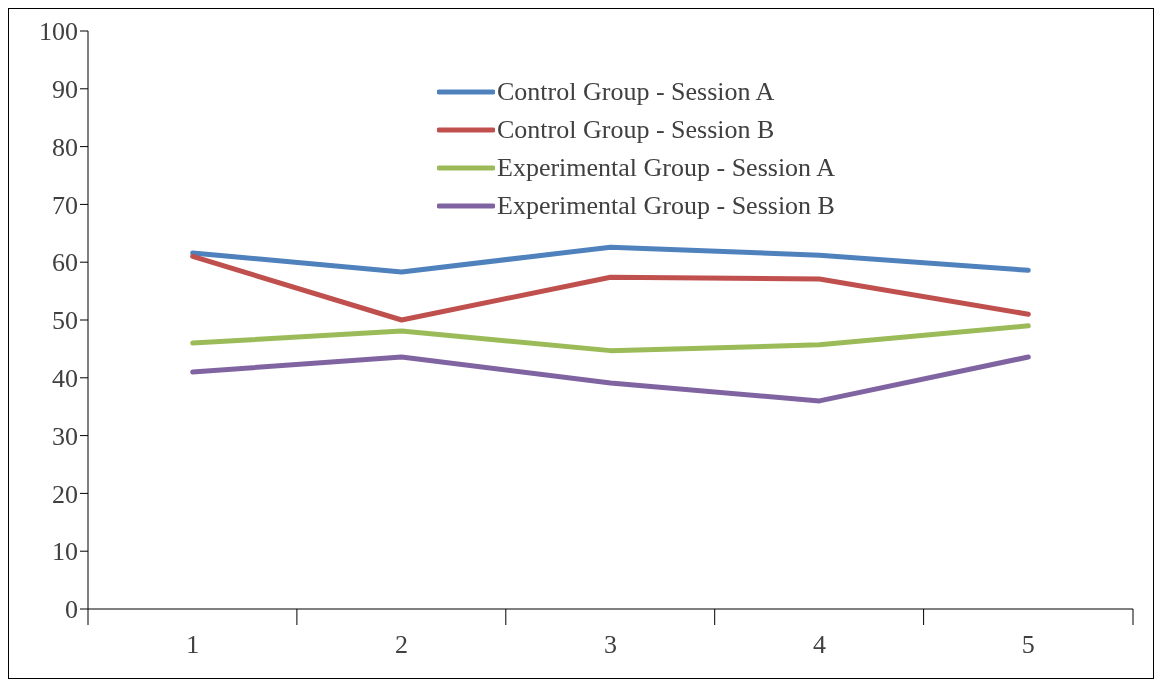 The height and width of the screenshot is (679, 1154). I want to click on x-tick-label: 1, so click(193, 644).